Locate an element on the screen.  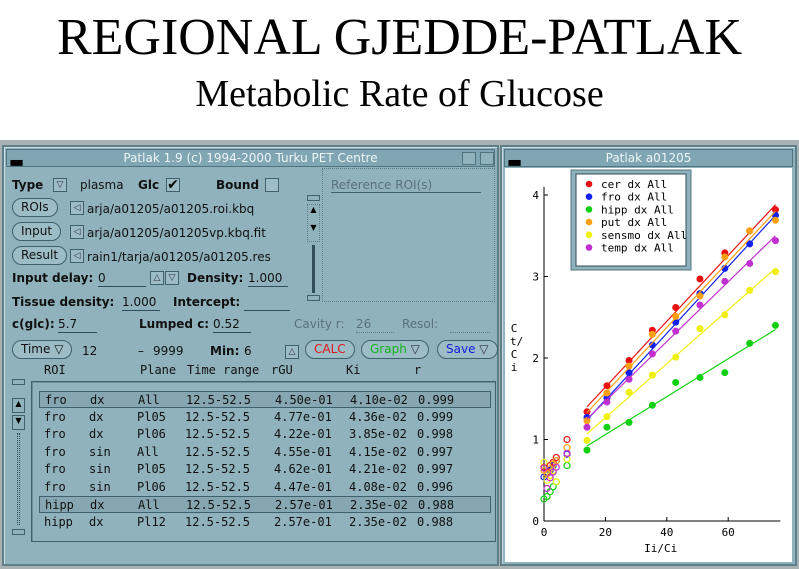
graph-button: Graph ▽ is located at coordinates (395, 349).